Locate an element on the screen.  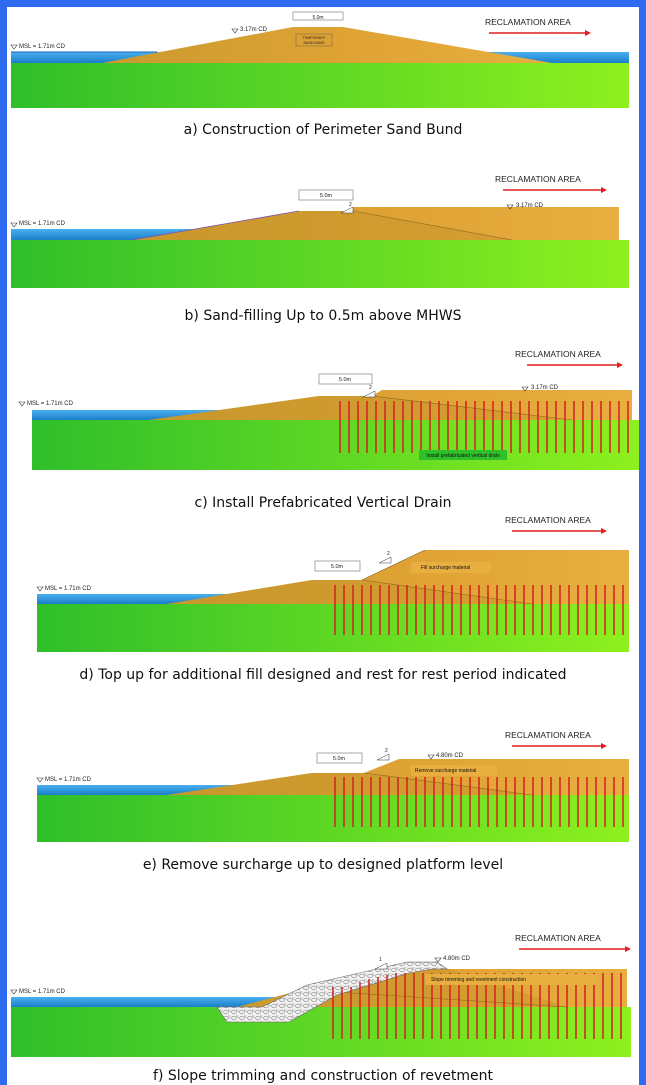
bund-note-box is located at coordinates (314, 40).